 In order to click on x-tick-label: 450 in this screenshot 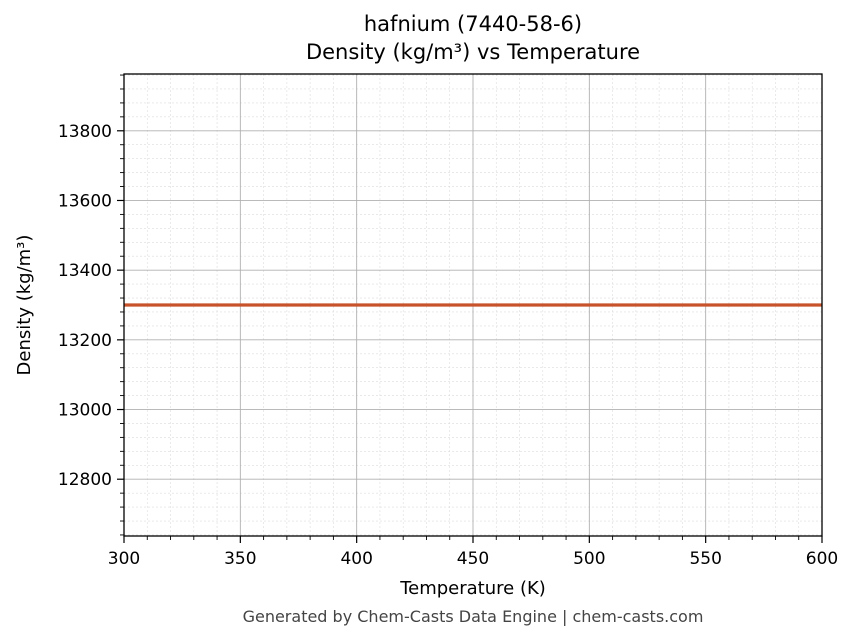, I will do `click(473, 559)`.